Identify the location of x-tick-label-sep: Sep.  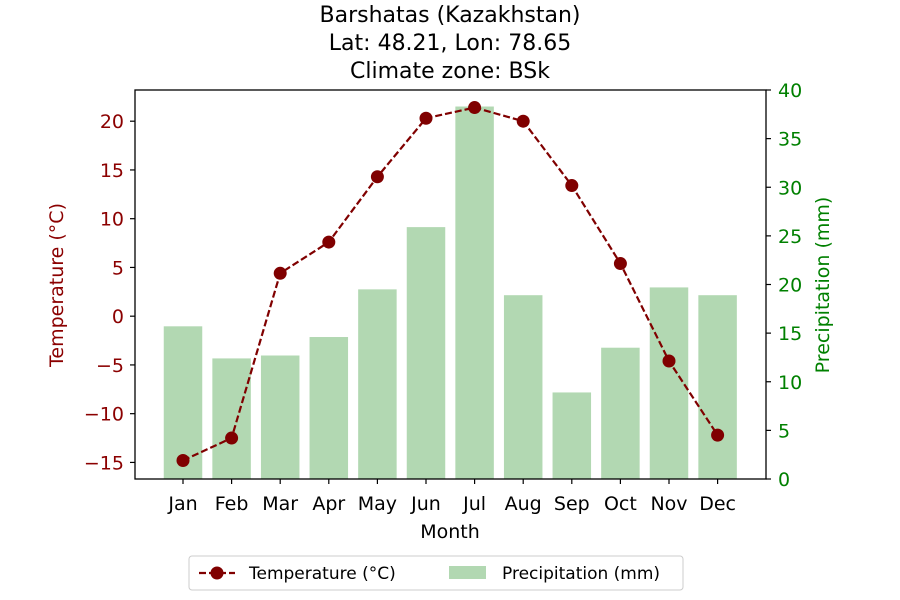
(572, 504).